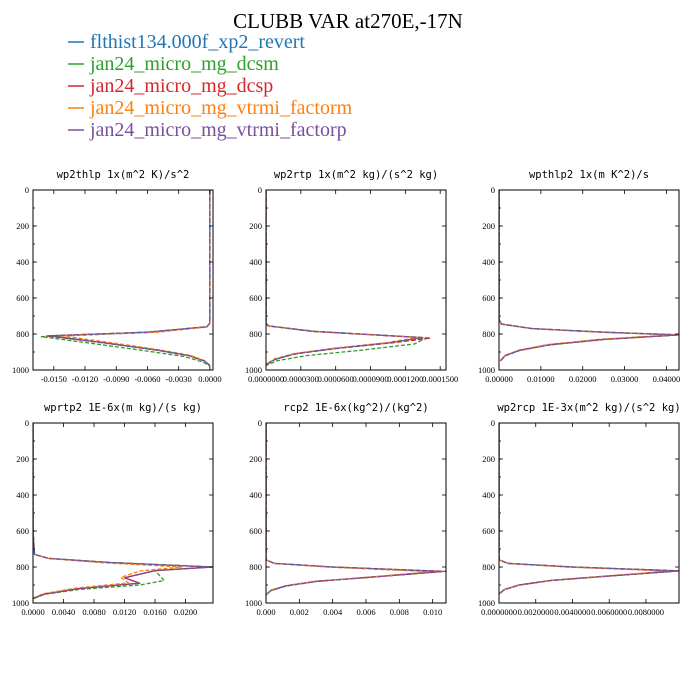 The height and width of the screenshot is (700, 700). Describe the element at coordinates (405, 379) in the screenshot. I see `x-tick-label: 0.0001200` at that location.